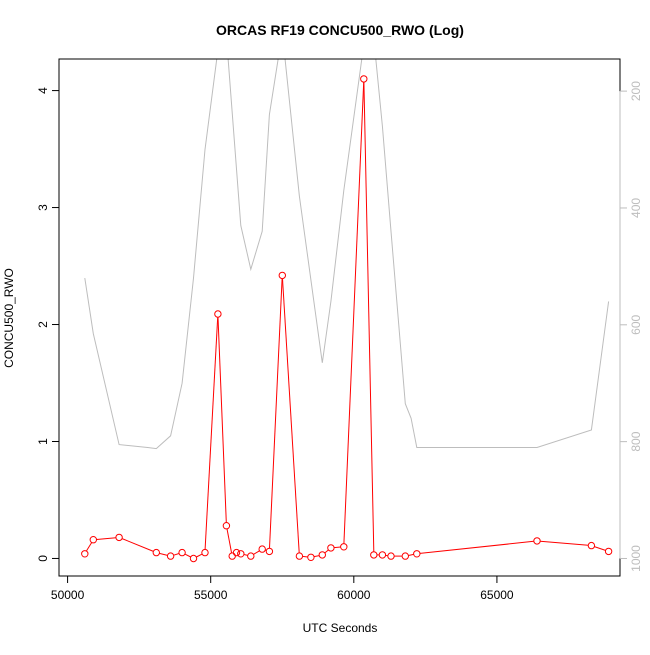 This screenshot has width=650, height=655. I want to click on chart-title: ORCAS RF19 CONCU500_RWO (Log), so click(340, 30).